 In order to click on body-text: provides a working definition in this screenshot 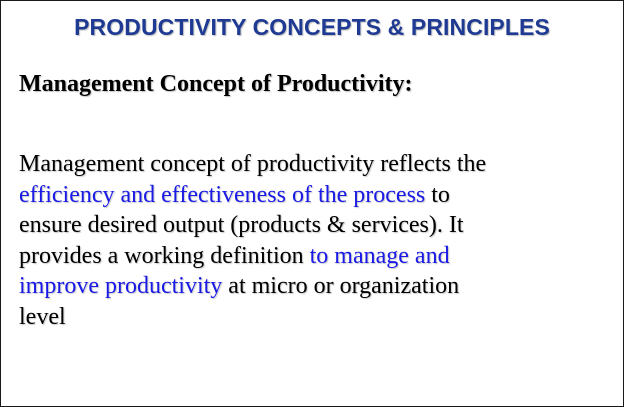, I will do `click(164, 255)`.